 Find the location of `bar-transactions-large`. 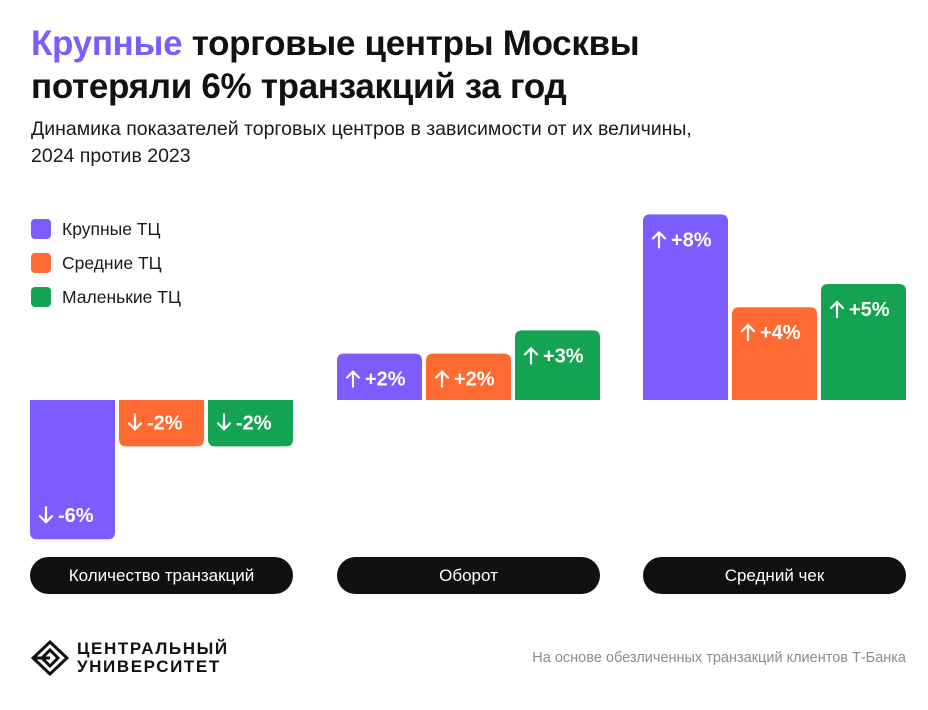

bar-transactions-large is located at coordinates (72, 470).